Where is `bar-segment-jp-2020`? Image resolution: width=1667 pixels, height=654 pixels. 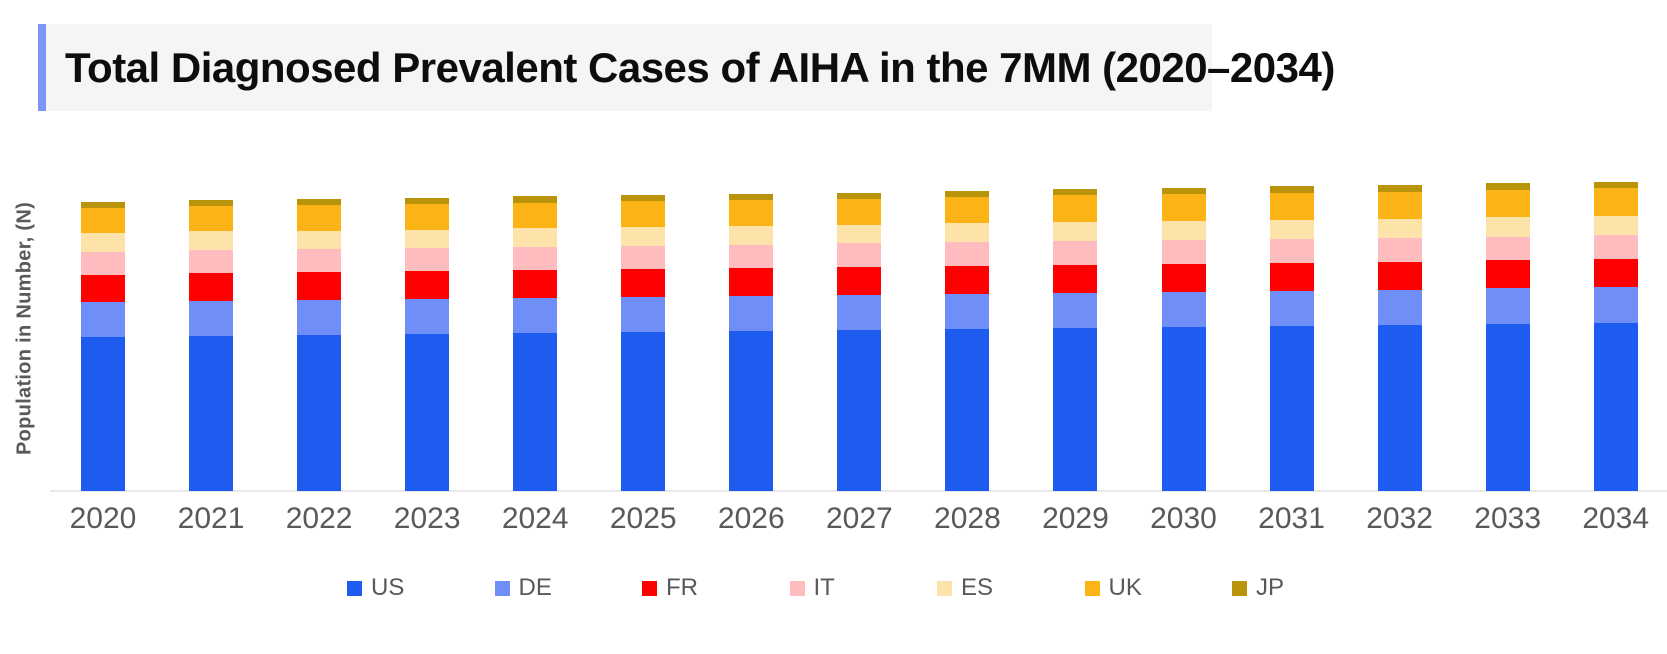 bar-segment-jp-2020 is located at coordinates (103, 204).